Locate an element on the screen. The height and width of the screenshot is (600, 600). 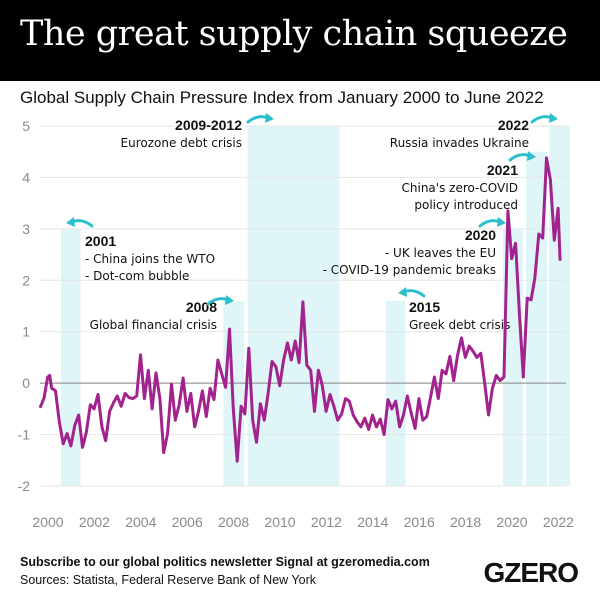
annotation-year-2001: 2001 is located at coordinates (100, 241).